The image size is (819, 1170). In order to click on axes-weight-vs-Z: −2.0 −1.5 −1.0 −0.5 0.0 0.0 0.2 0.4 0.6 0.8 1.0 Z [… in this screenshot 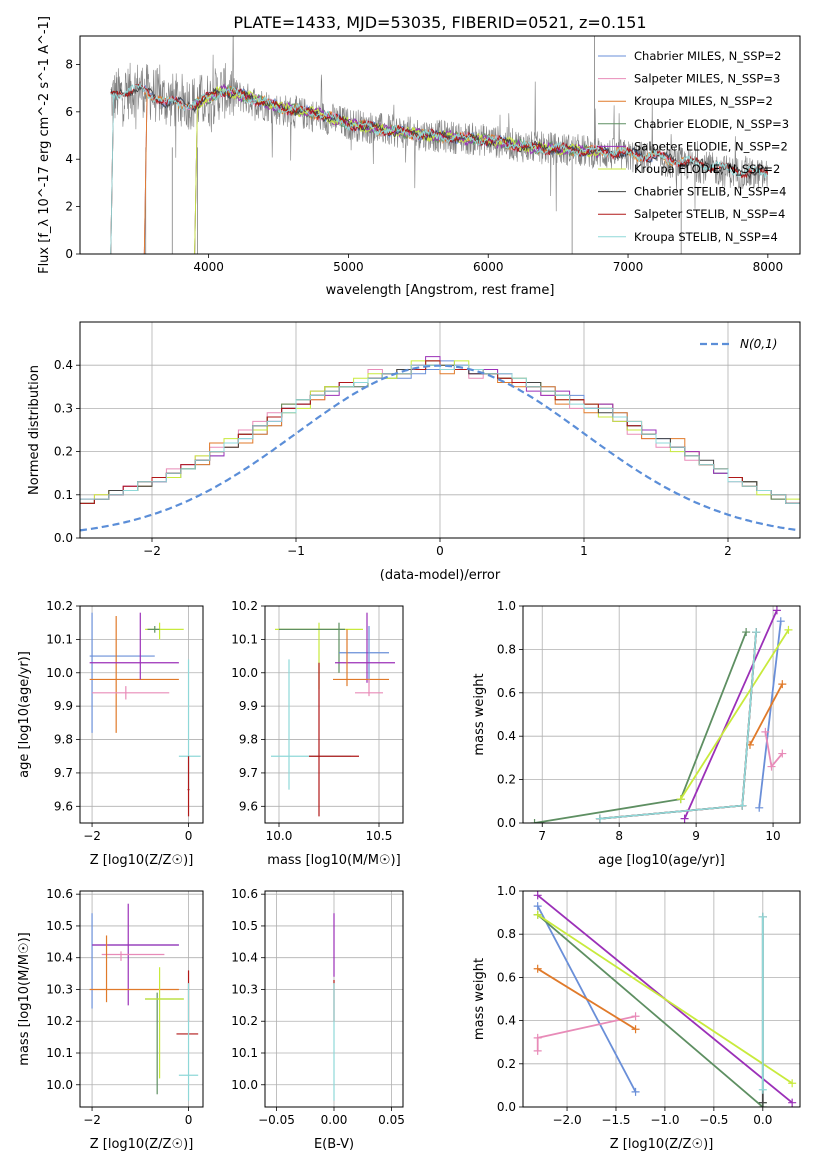, I will do `click(636, 1018)`.